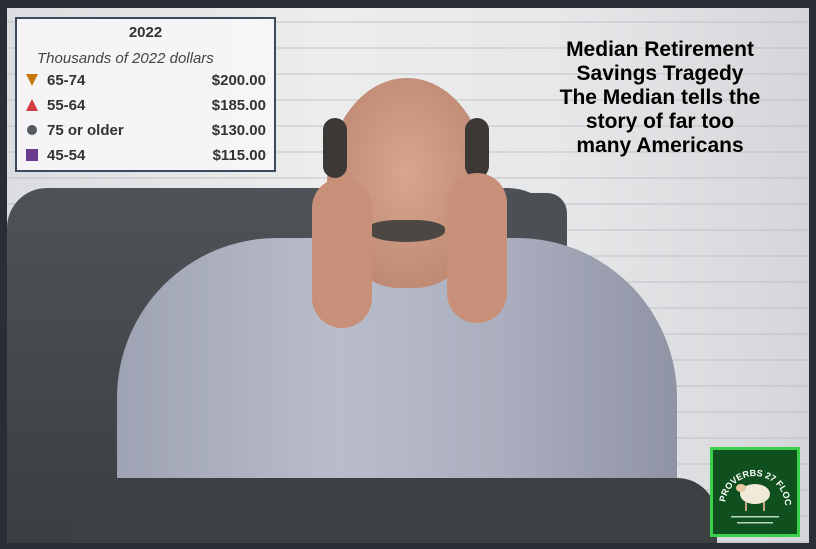 The height and width of the screenshot is (549, 816). Describe the element at coordinates (406, 231) in the screenshot. I see `mustache` at that location.